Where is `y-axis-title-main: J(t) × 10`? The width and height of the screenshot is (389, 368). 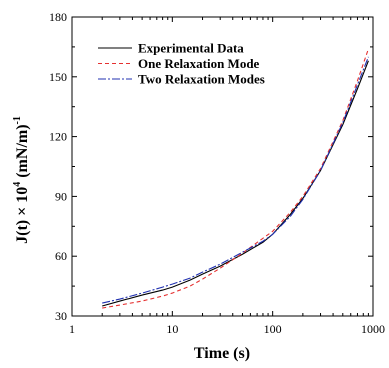 y-axis-title-main: J(t) × 10 is located at coordinates (22, 215).